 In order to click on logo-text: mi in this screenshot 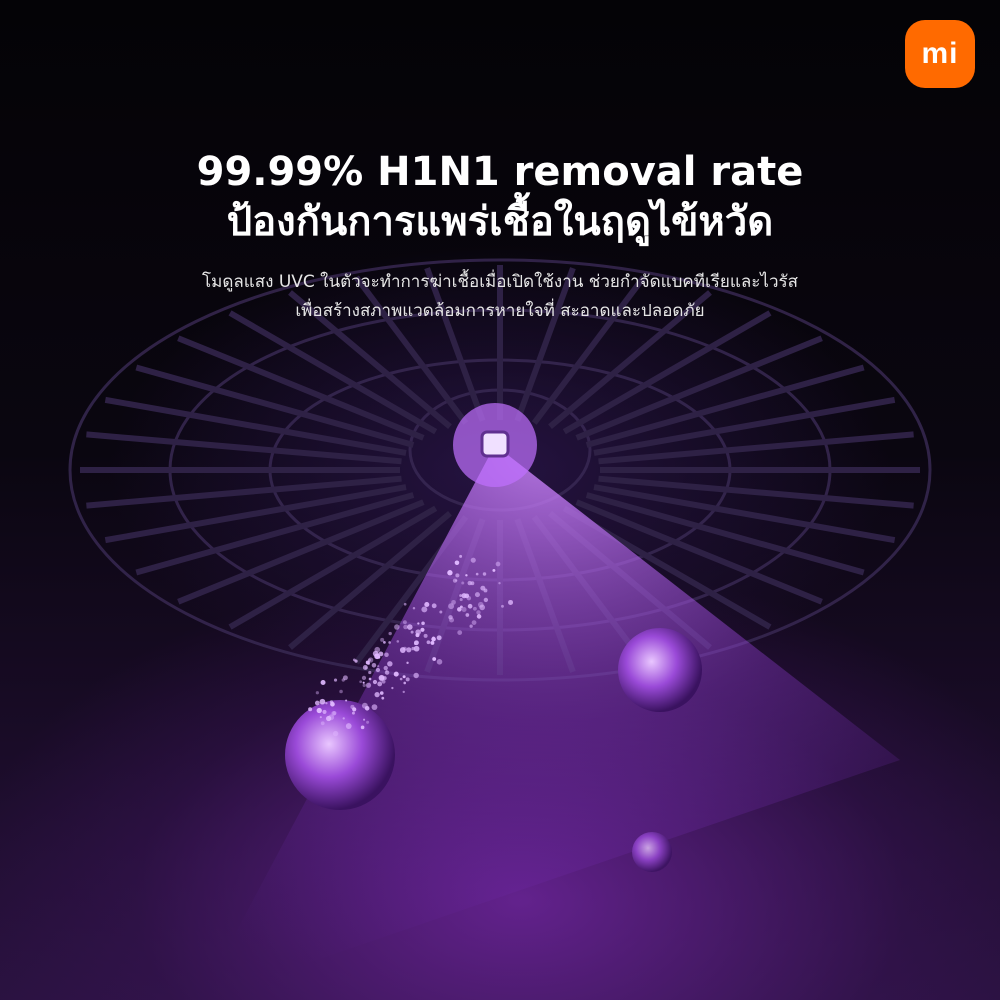, I will do `click(940, 53)`.